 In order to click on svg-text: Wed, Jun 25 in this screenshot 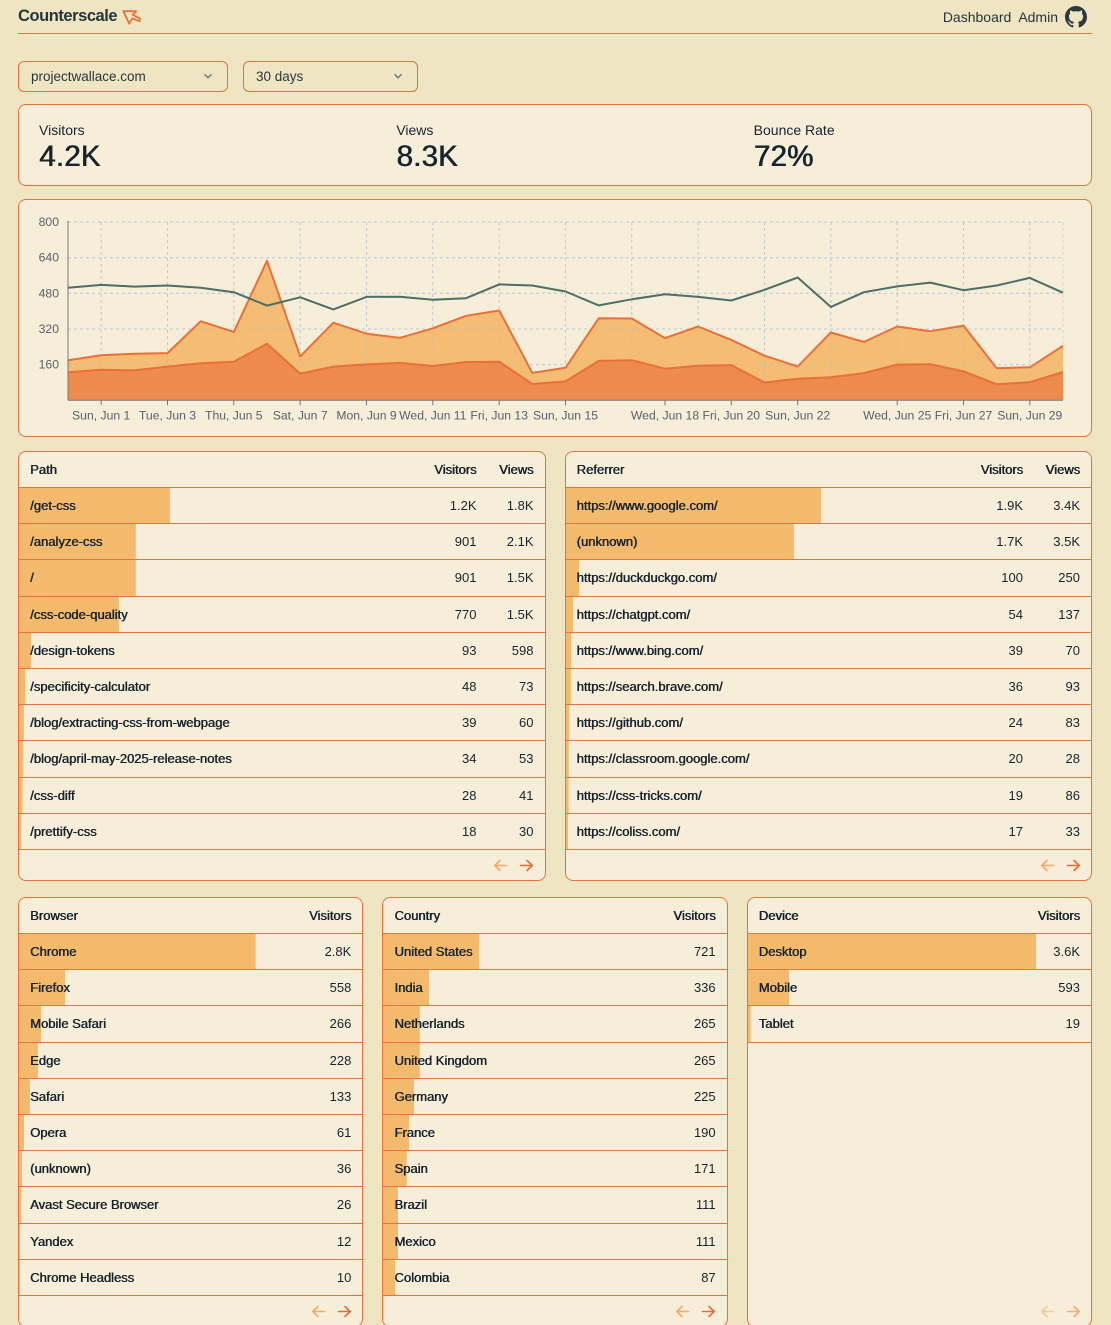, I will do `click(897, 415)`.